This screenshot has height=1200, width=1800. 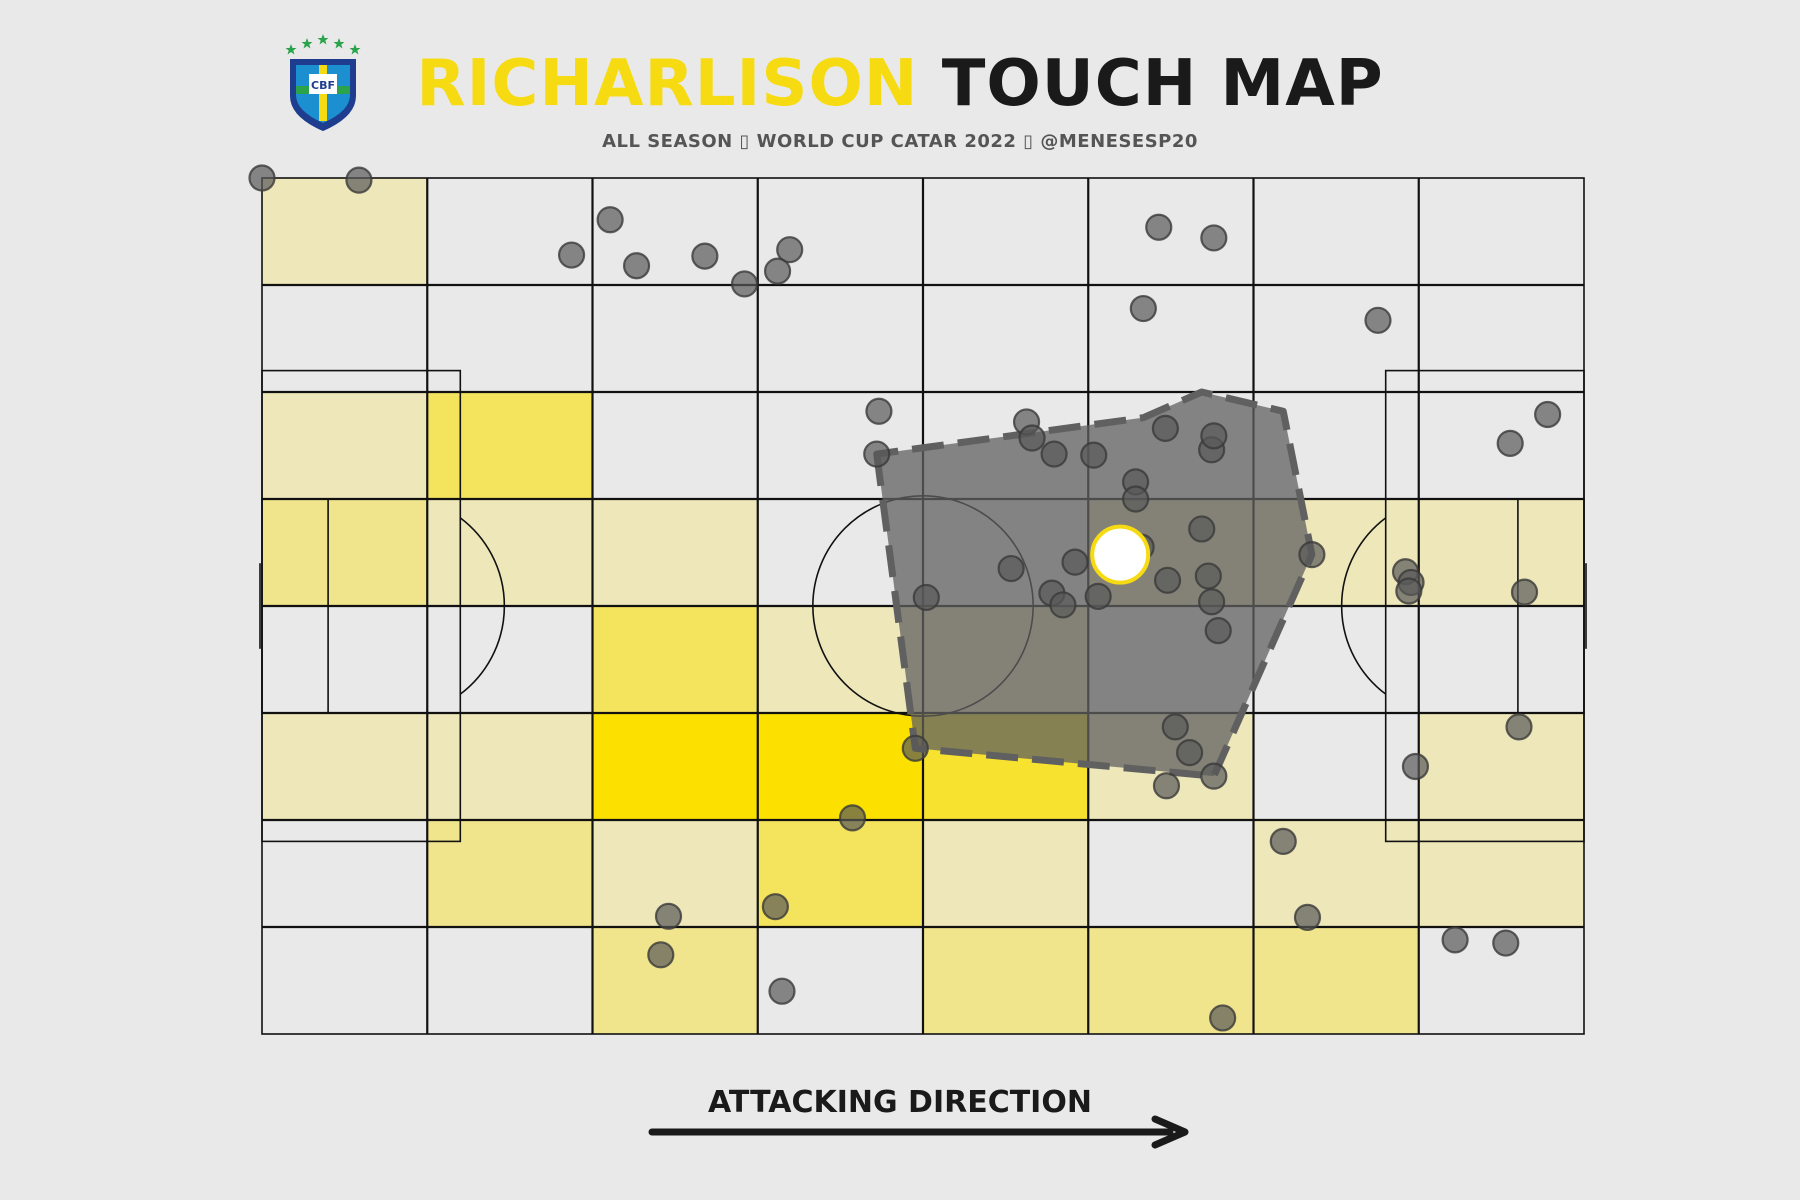 I want to click on stars-icon, so click(x=323, y=44).